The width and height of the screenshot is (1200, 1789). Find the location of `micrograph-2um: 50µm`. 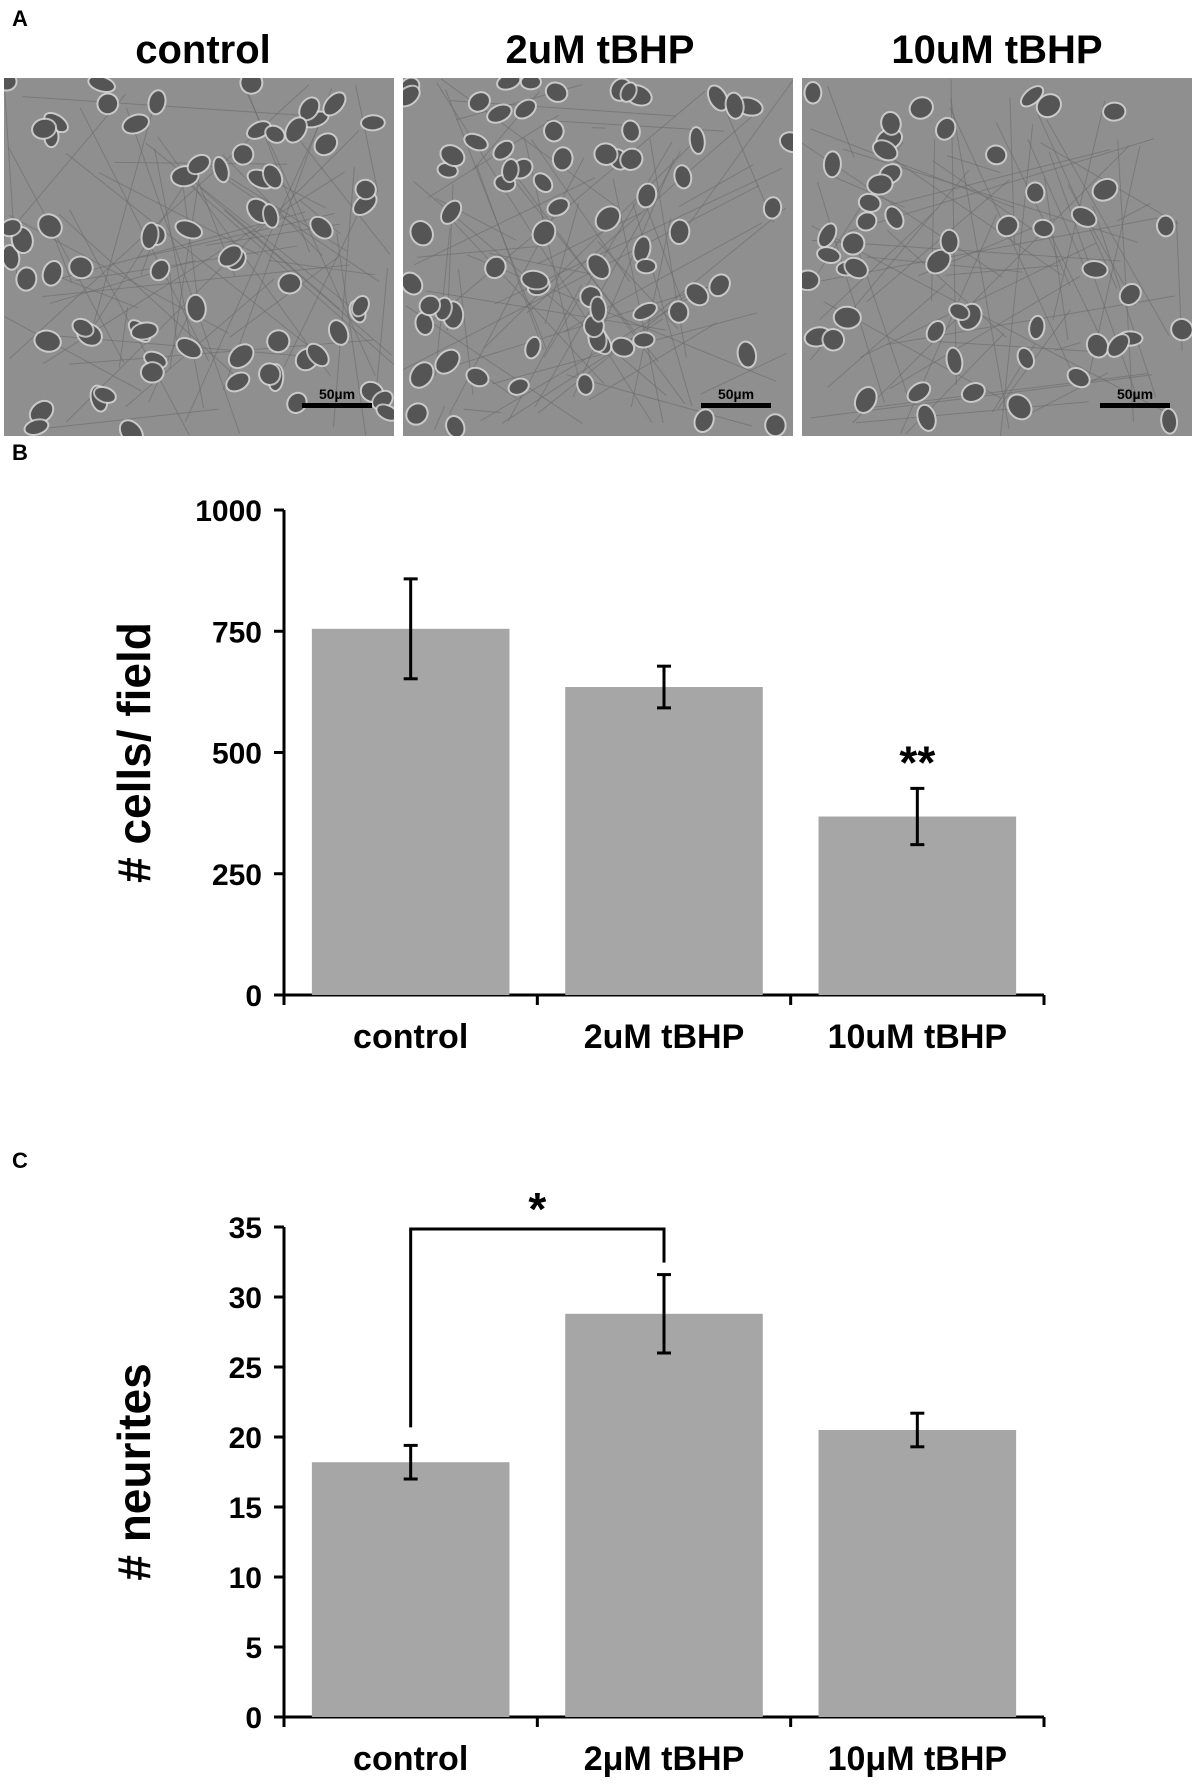

micrograph-2um: 50µm is located at coordinates (598, 257).